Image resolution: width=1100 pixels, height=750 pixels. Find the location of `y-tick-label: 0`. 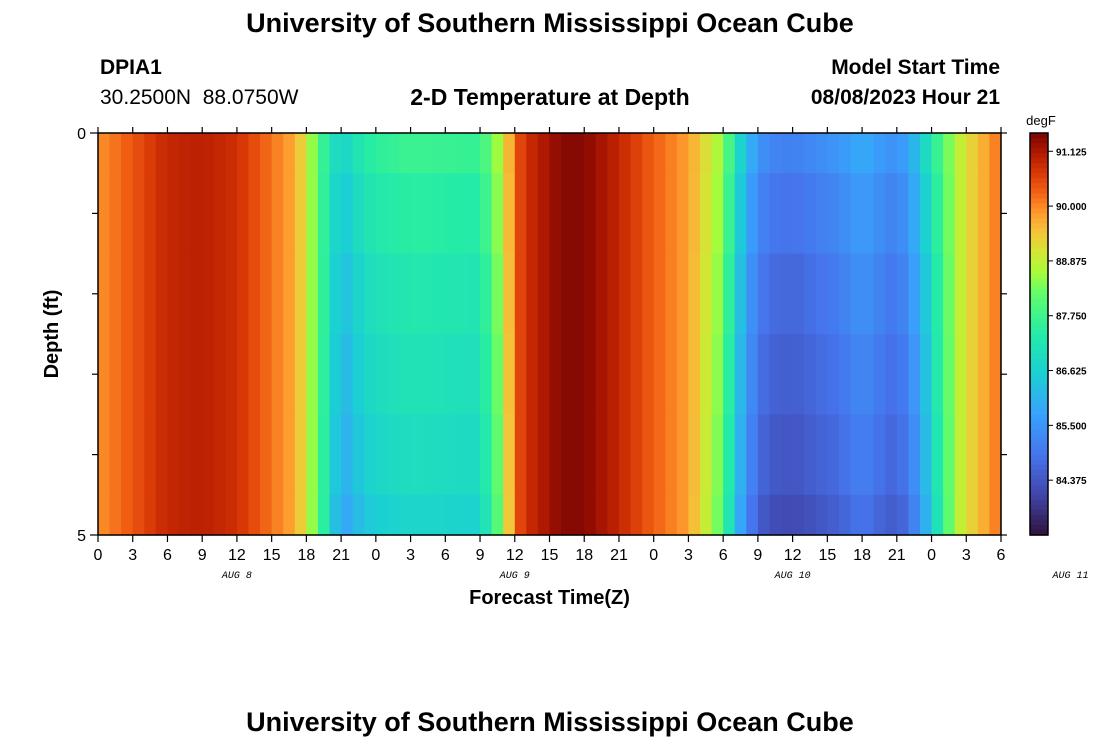

y-tick-label: 0 is located at coordinates (81, 134).